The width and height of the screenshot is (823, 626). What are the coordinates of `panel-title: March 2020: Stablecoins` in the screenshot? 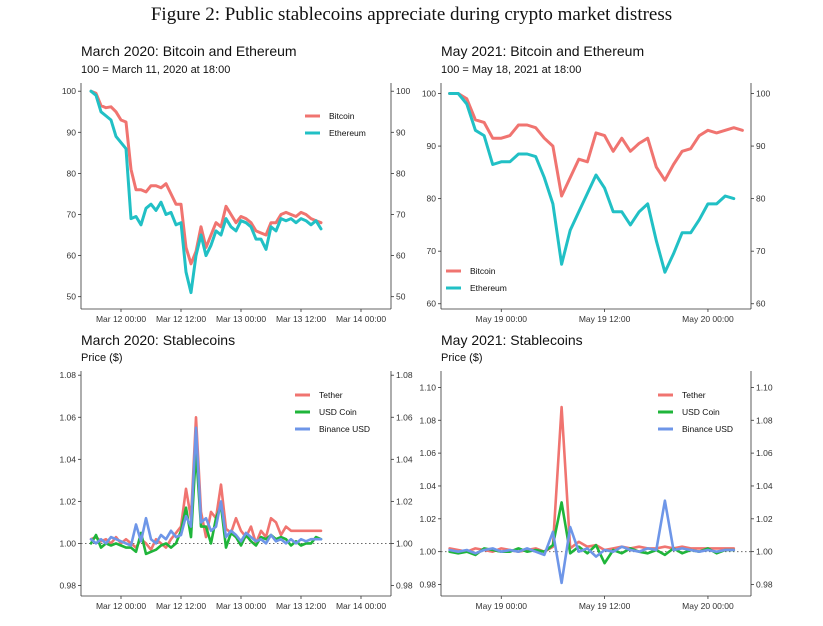 It's located at (158, 340).